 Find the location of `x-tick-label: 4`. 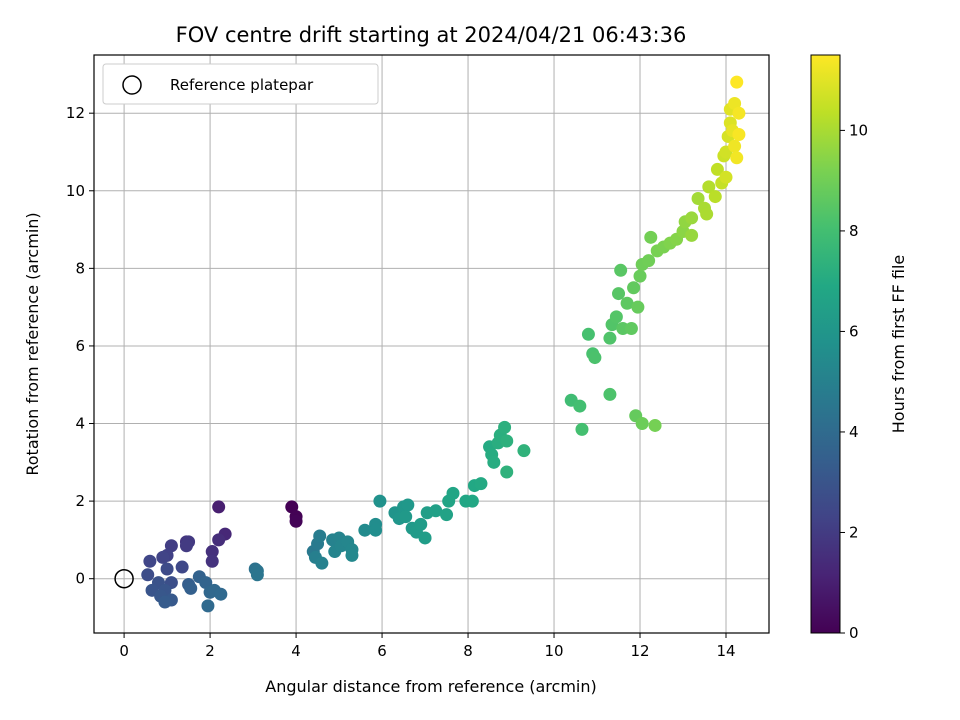

x-tick-label: 4 is located at coordinates (296, 651).